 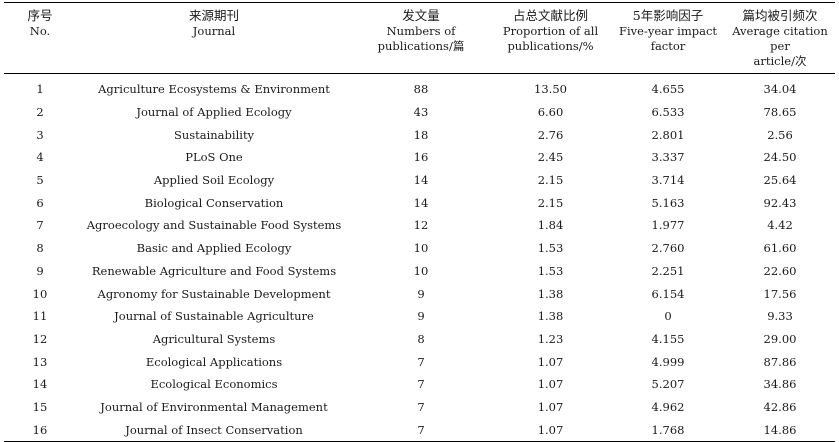 I want to click on row-number: 6, so click(x=40, y=202).